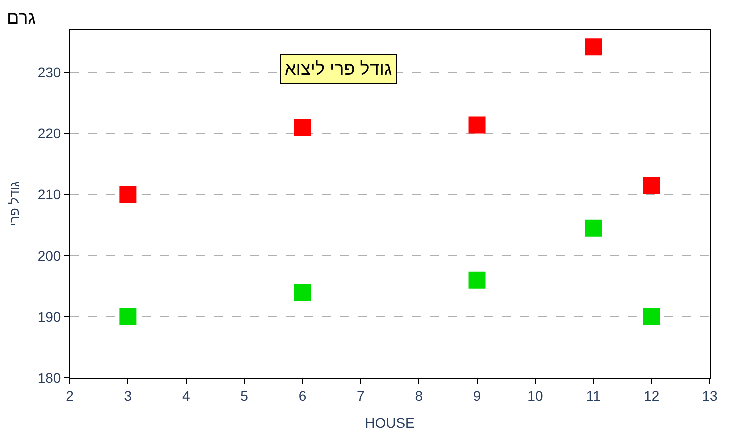  What do you see at coordinates (390, 423) in the screenshot?
I see `x-axis-title: HOUSE` at bounding box center [390, 423].